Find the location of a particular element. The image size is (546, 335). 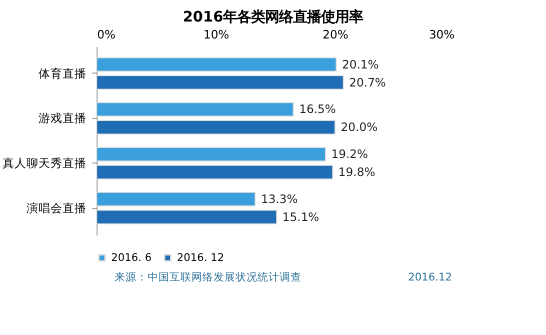

data-label: 19.2% is located at coordinates (349, 154).